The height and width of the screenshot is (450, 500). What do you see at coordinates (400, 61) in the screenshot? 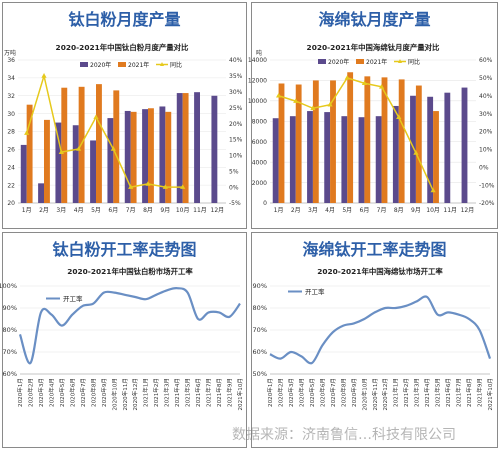
I see `legend-marker-yoy` at bounding box center [400, 61].